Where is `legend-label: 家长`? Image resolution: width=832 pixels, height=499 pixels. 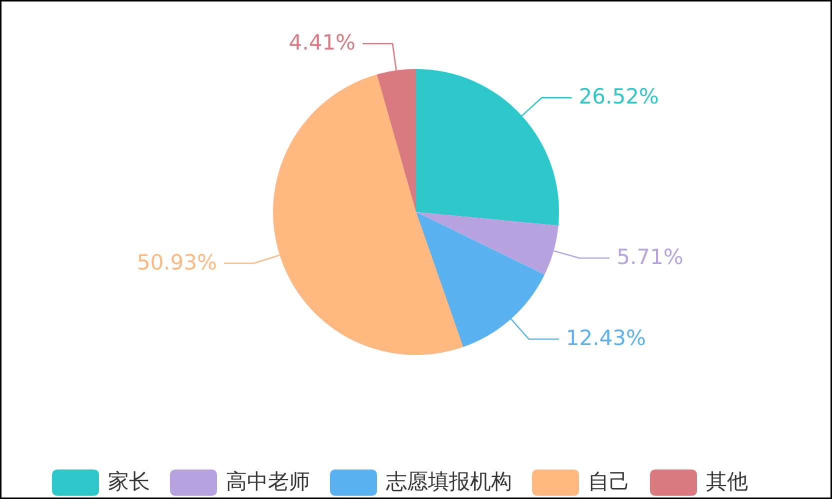
legend-label: 家长 is located at coordinates (129, 482).